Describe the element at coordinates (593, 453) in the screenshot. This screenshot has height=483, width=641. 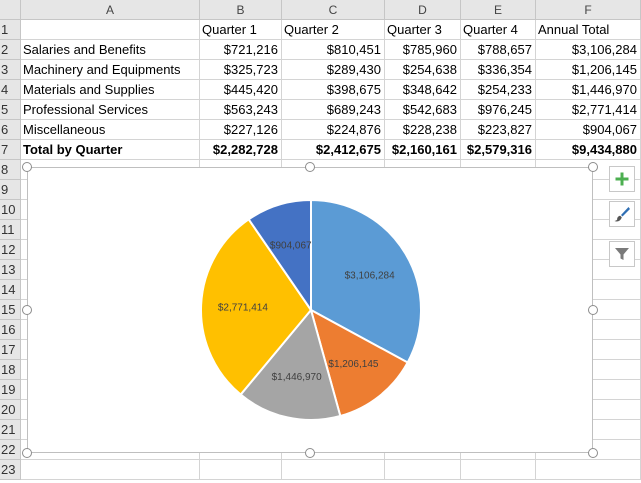
I see `resize-handle-bottom-right` at that location.